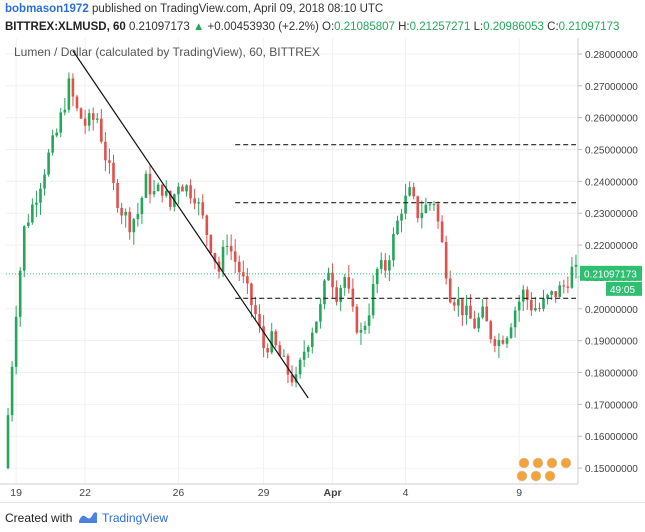 Image resolution: width=645 pixels, height=532 pixels. I want to click on y-tick-label: 0.28000000, so click(611, 55).